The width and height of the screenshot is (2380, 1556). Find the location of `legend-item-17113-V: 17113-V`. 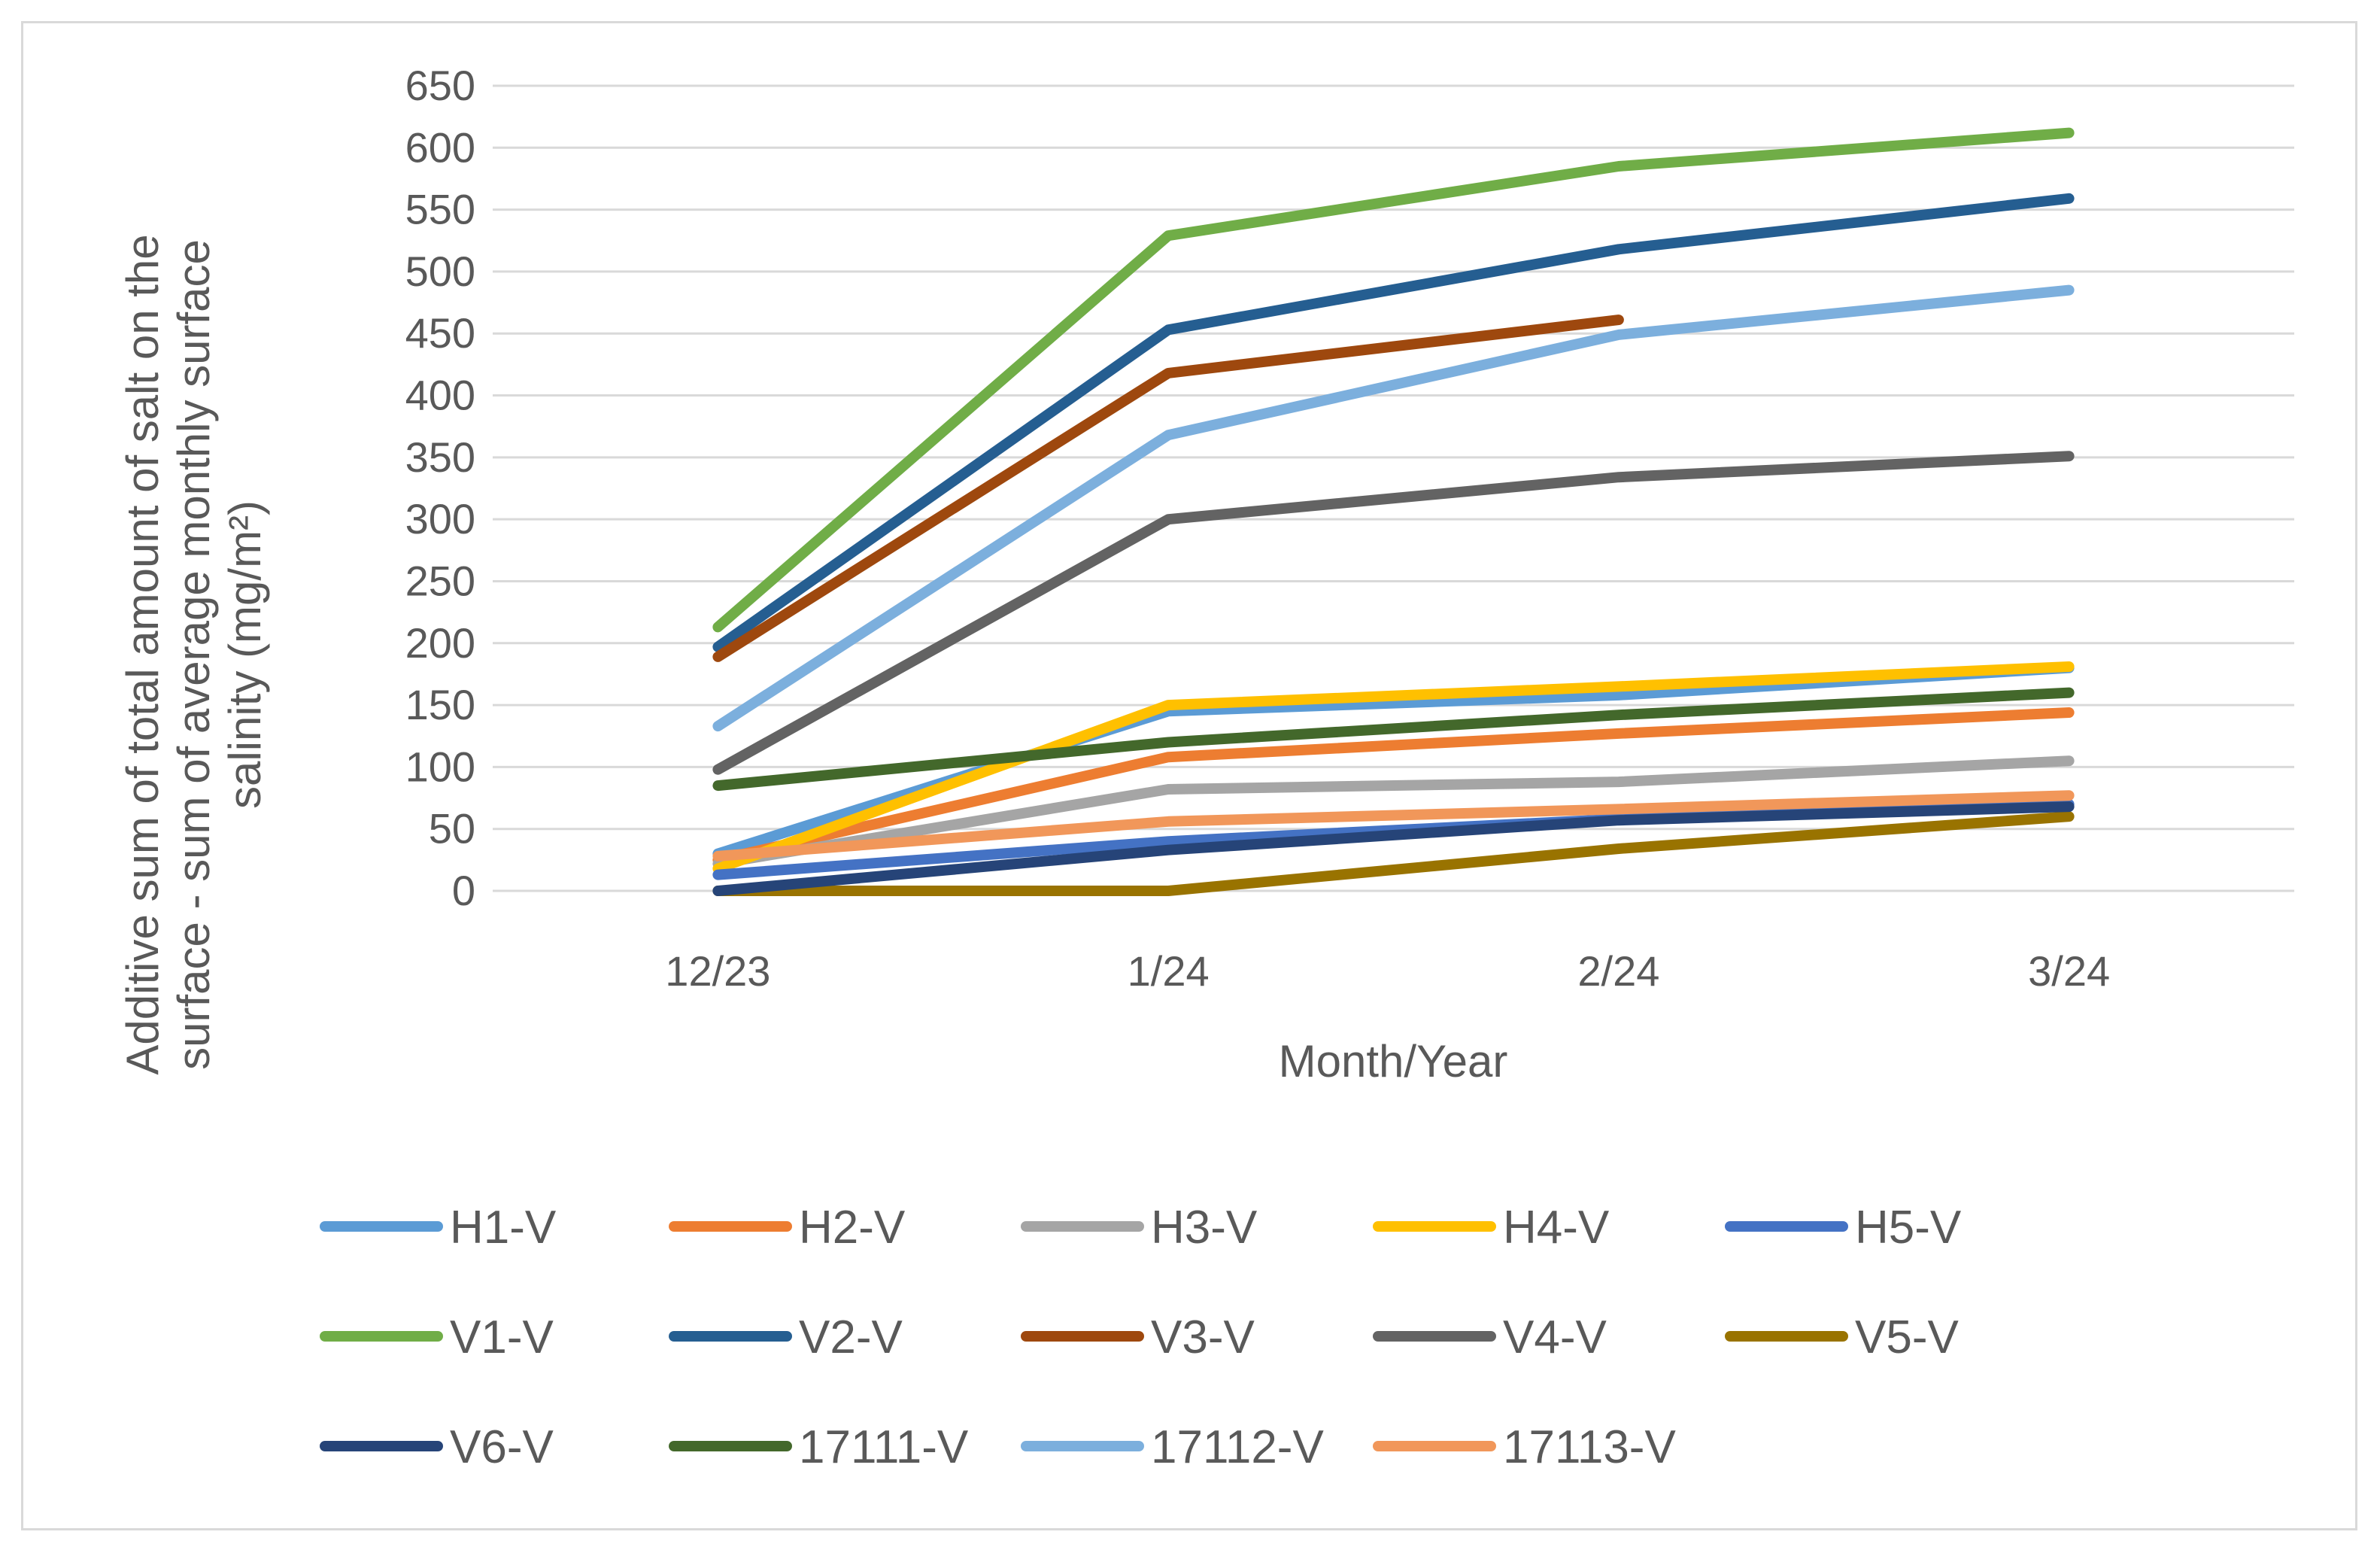

legend-item-17113-V: 17113-V is located at coordinates (1524, 1447).